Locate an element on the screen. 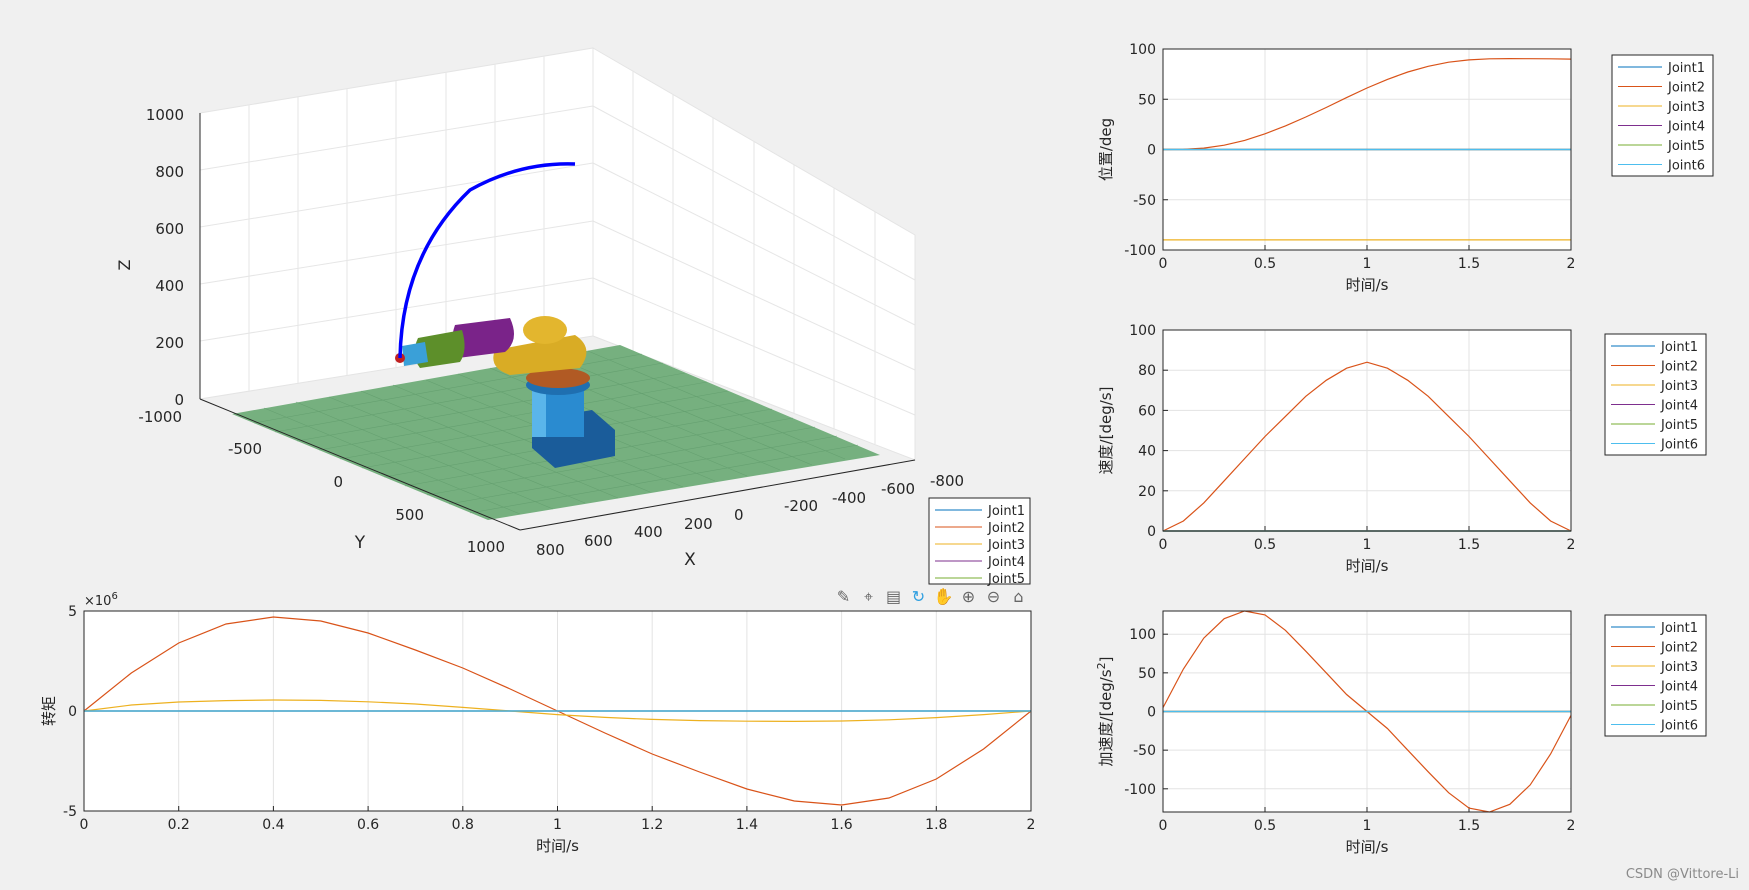 The height and width of the screenshot is (890, 1749). end-effector-trajectory is located at coordinates (487, 260).